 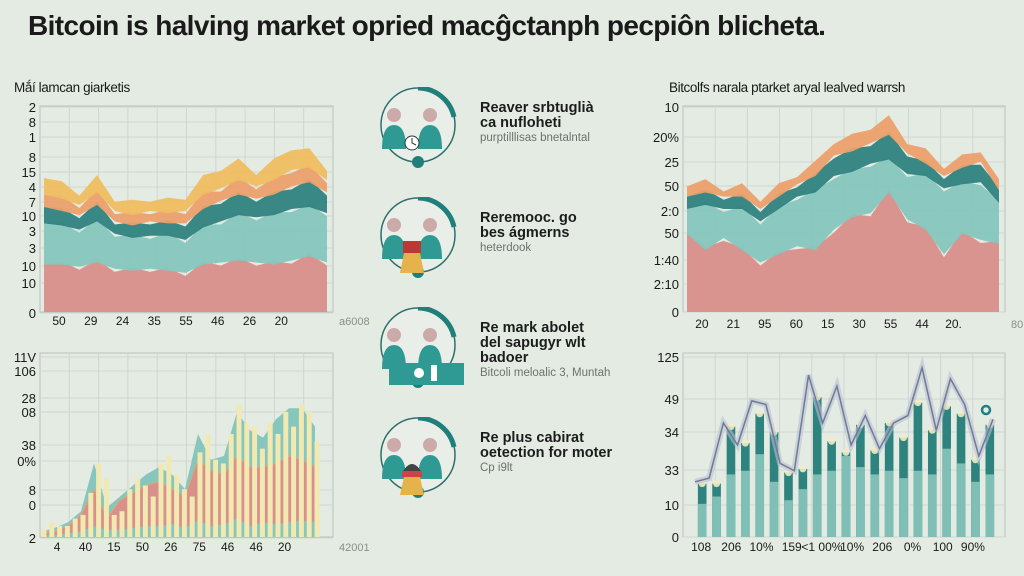 I want to click on feature-text: Reremooc. go bes ágmerns heterdook, so click(x=528, y=233).